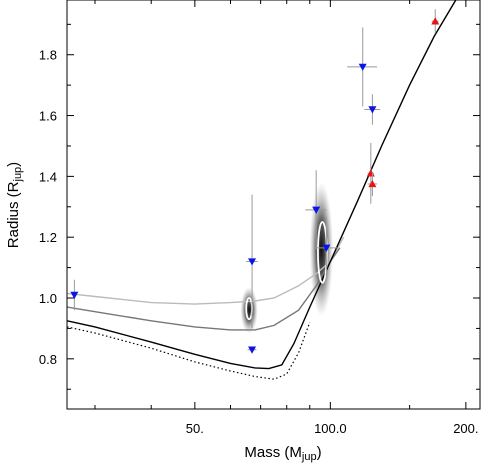 This screenshot has height=467, width=499. What do you see at coordinates (48, 176) in the screenshot?
I see `y-tick-label: 1.4` at bounding box center [48, 176].